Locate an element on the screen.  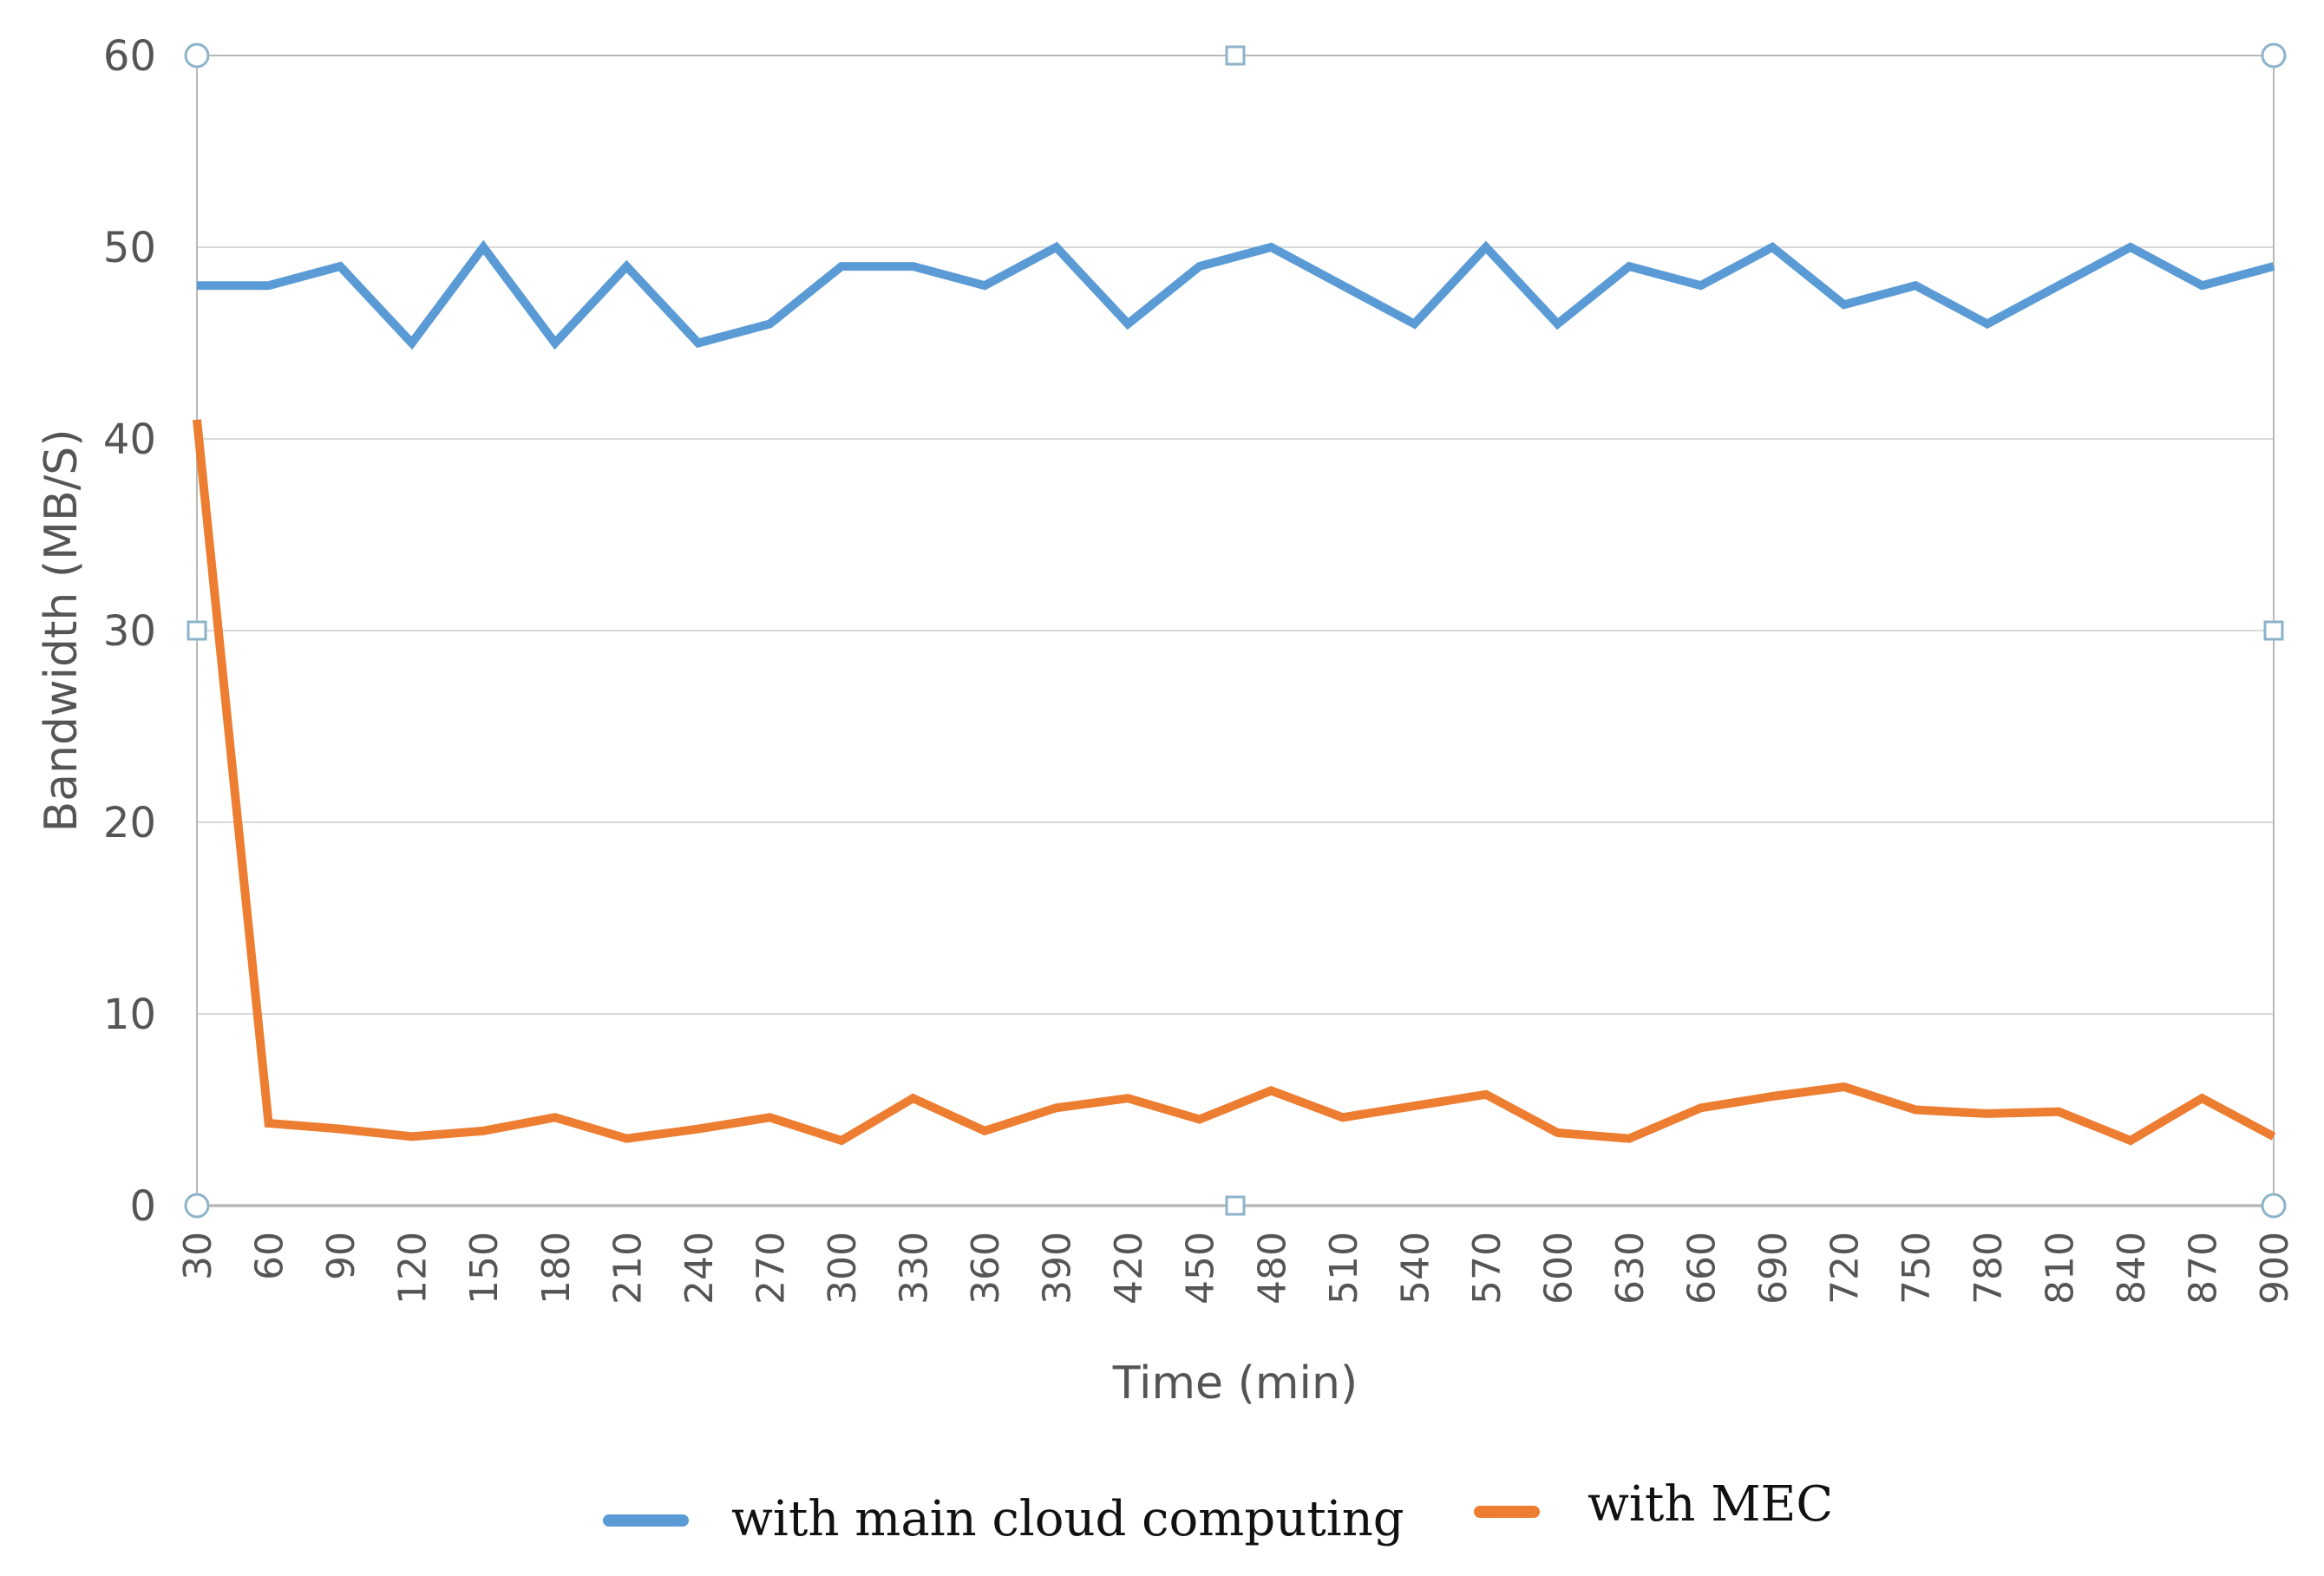
x-tick-label-510: 510 is located at coordinates (1344, 1268).